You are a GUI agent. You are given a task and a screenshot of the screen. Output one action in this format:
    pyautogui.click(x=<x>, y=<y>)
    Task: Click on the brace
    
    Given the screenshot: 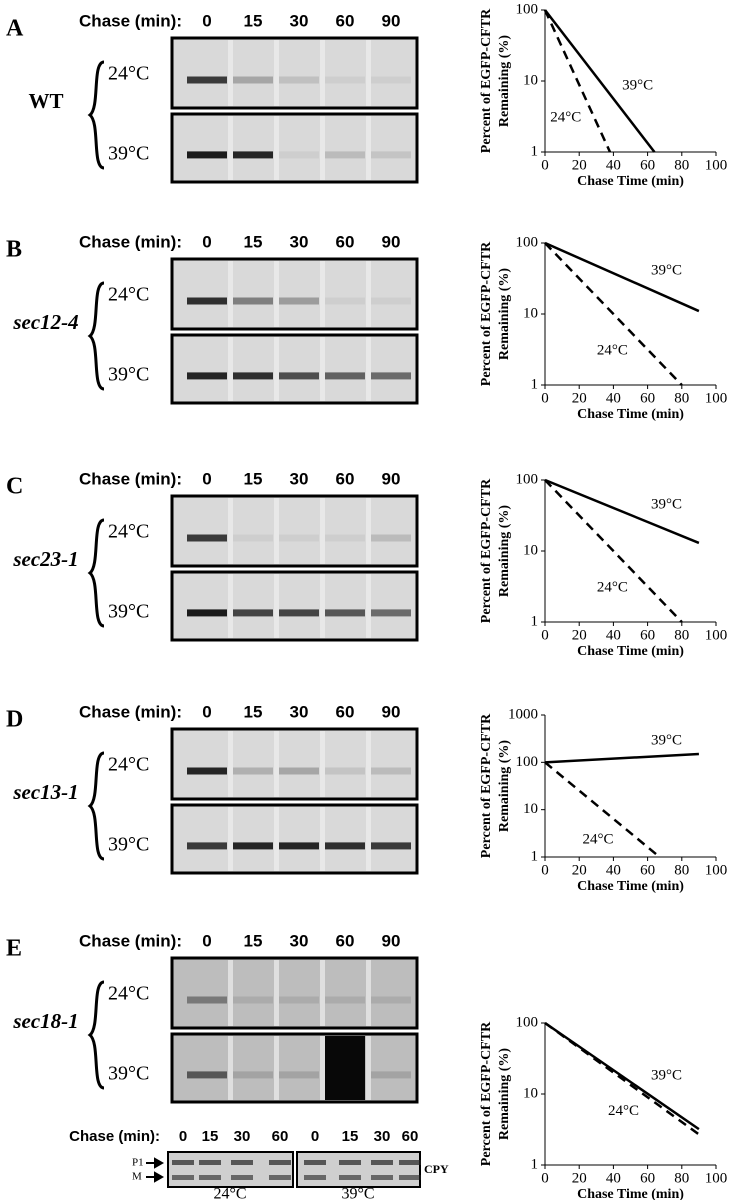 What is the action you would take?
    pyautogui.click(x=96, y=115)
    